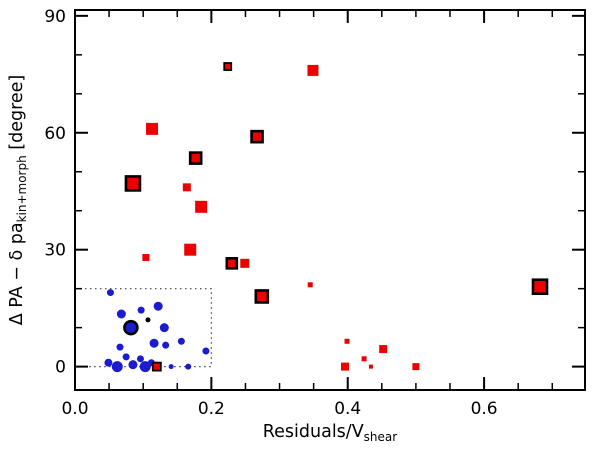 This screenshot has height=450, width=600. What do you see at coordinates (22, 188) in the screenshot?
I see `y-axis-label-subscript: kin+morph` at bounding box center [22, 188].